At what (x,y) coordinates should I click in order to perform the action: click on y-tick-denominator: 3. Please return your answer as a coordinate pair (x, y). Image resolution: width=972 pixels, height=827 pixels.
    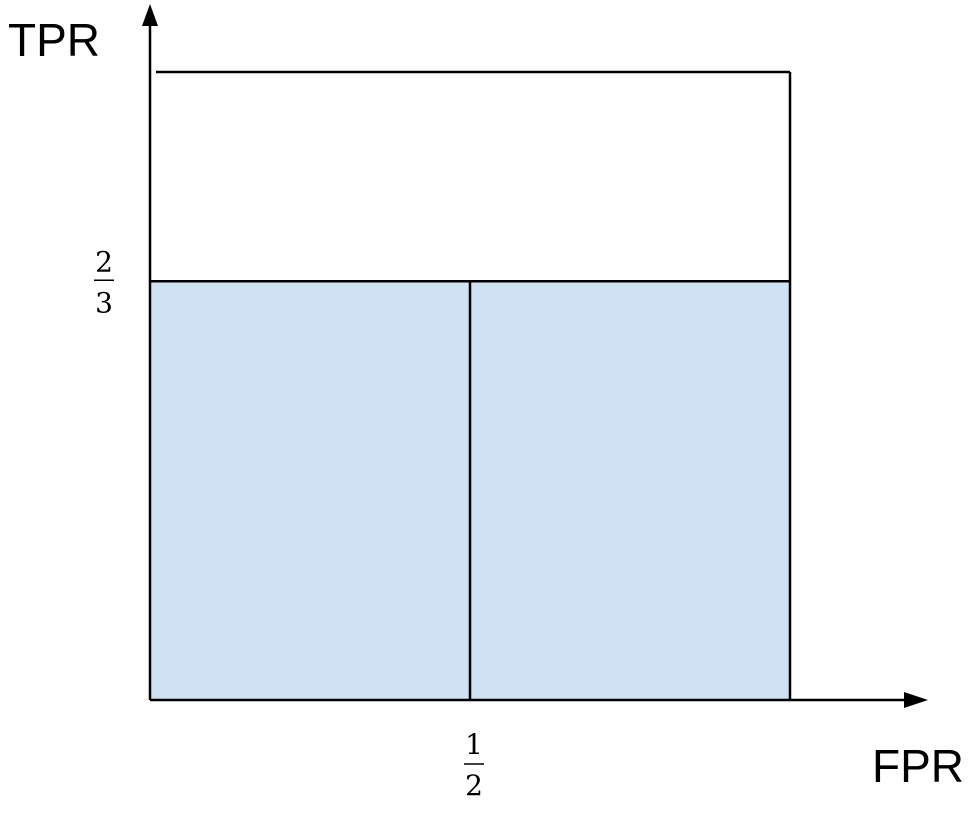
    Looking at the image, I should click on (104, 302).